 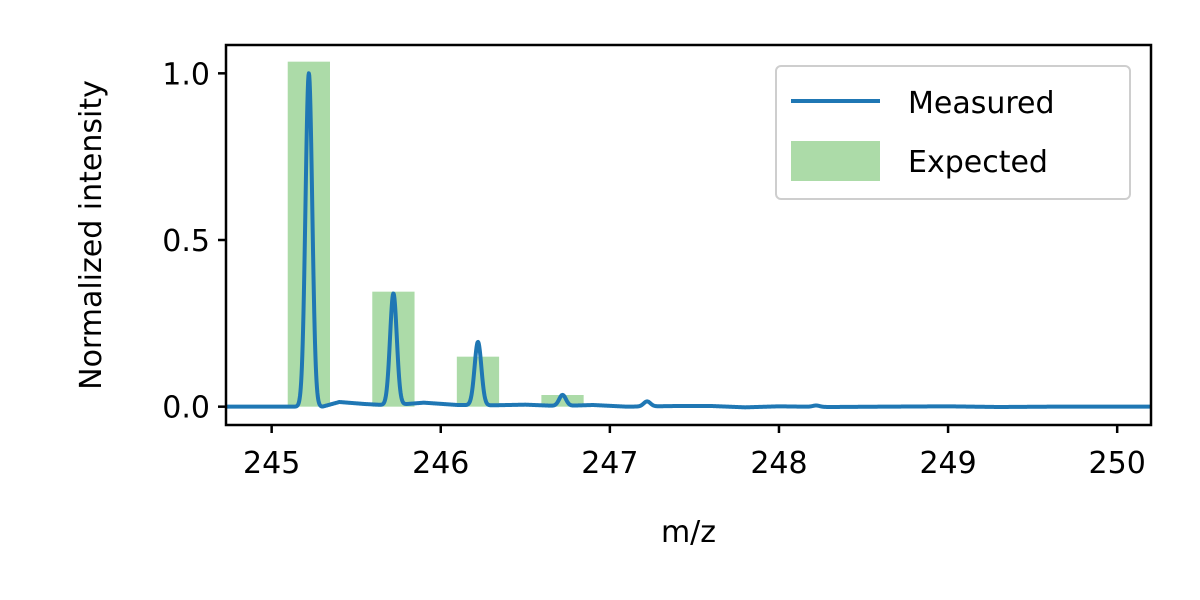 What do you see at coordinates (440, 463) in the screenshot?
I see `x-tick-label: 246` at bounding box center [440, 463].